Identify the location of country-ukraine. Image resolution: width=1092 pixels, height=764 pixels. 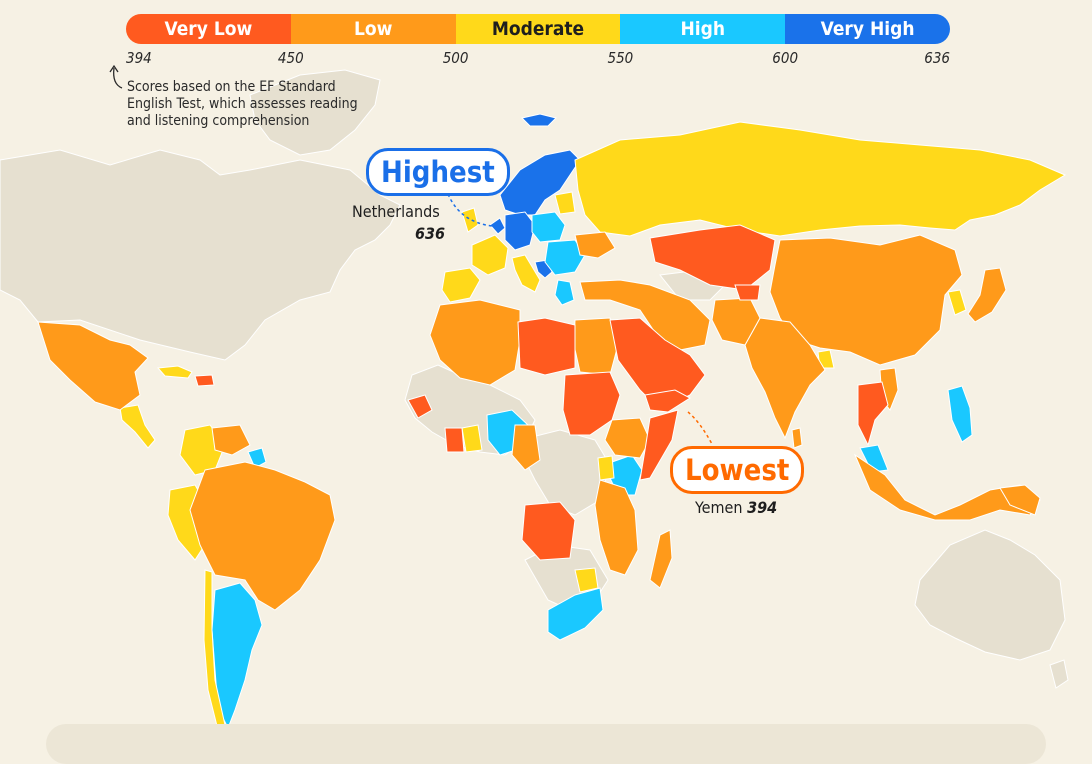
(595, 245).